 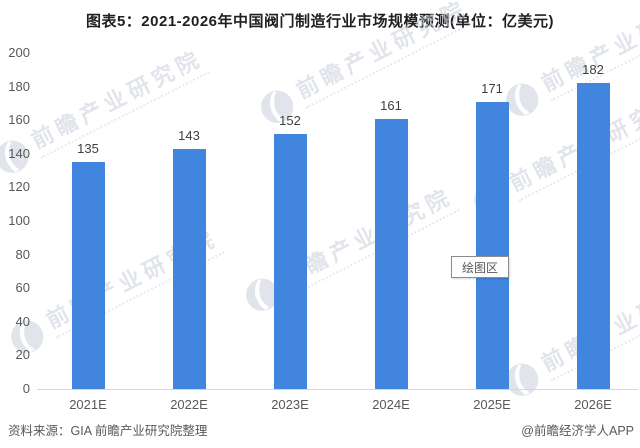 I want to click on y-axis-tick-label: 100, so click(x=19, y=220).